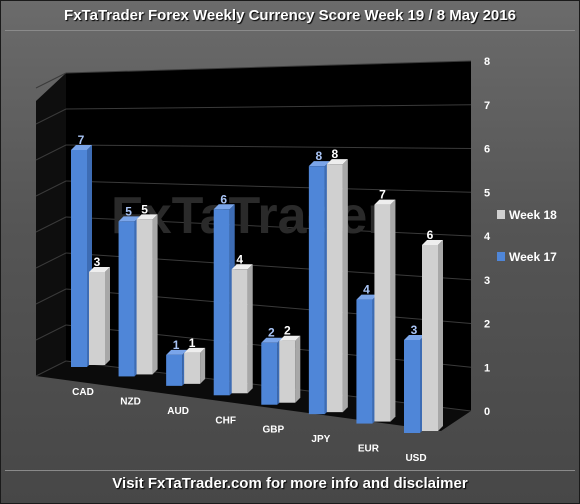  What do you see at coordinates (487, 412) in the screenshot?
I see `y-tick-label: 0` at bounding box center [487, 412].